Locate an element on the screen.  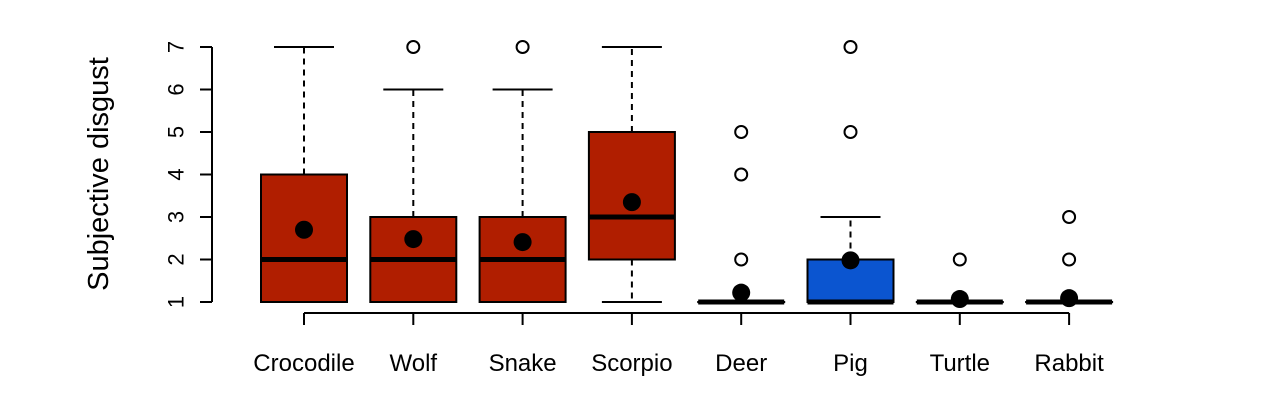
box-rabbit is located at coordinates (1069, 259).